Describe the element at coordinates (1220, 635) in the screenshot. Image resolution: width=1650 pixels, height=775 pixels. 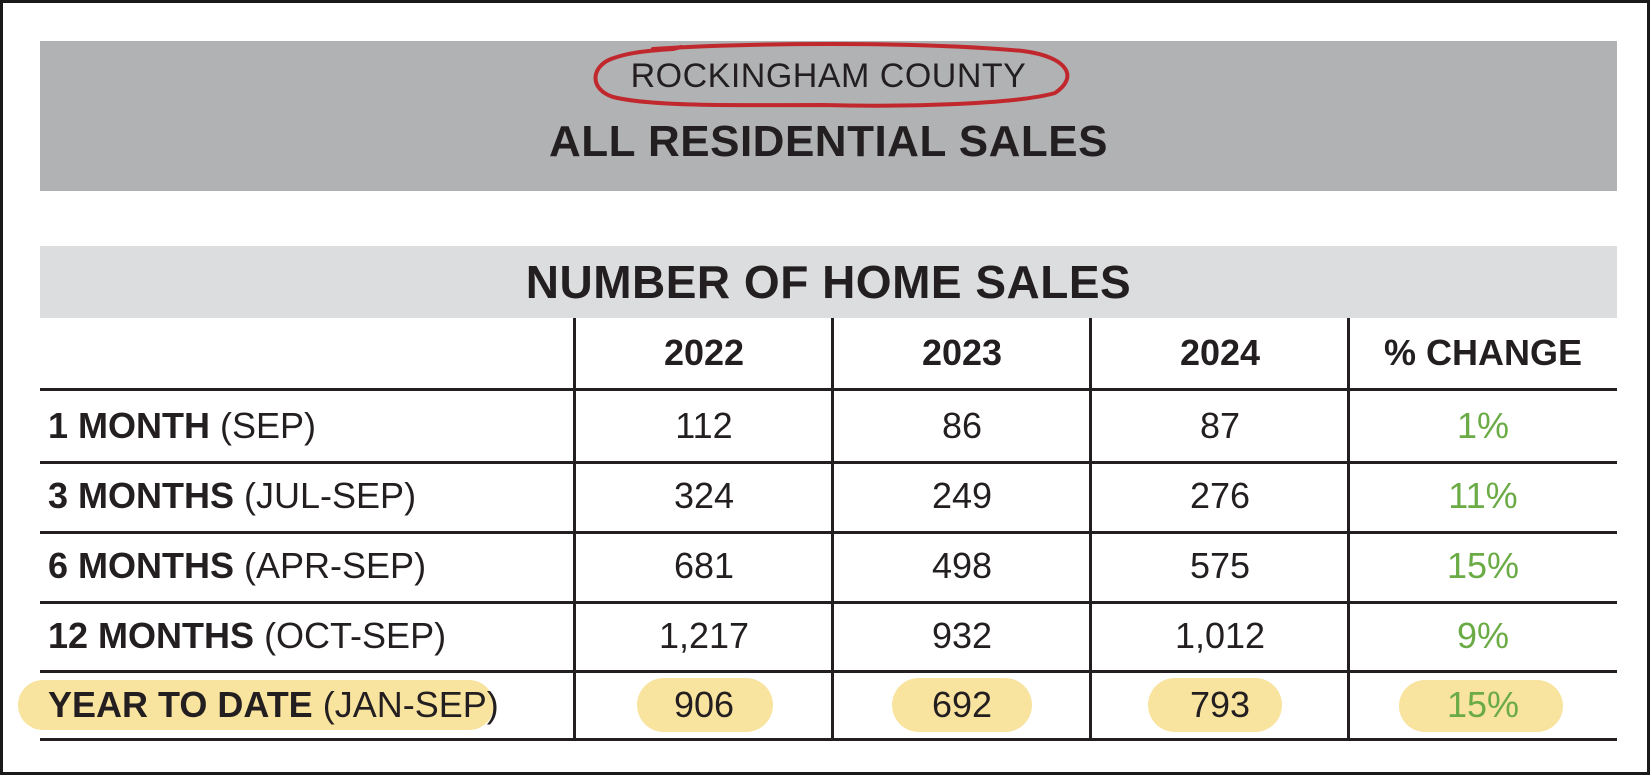
I see `value-2024: 1,012` at that location.